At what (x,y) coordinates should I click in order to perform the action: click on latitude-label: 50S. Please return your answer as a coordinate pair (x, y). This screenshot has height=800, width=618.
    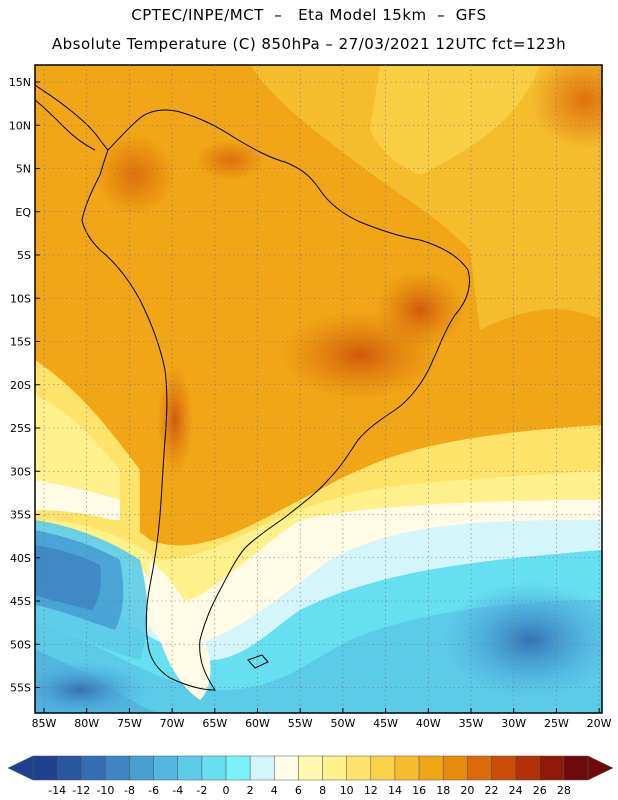
    Looking at the image, I should click on (20, 644).